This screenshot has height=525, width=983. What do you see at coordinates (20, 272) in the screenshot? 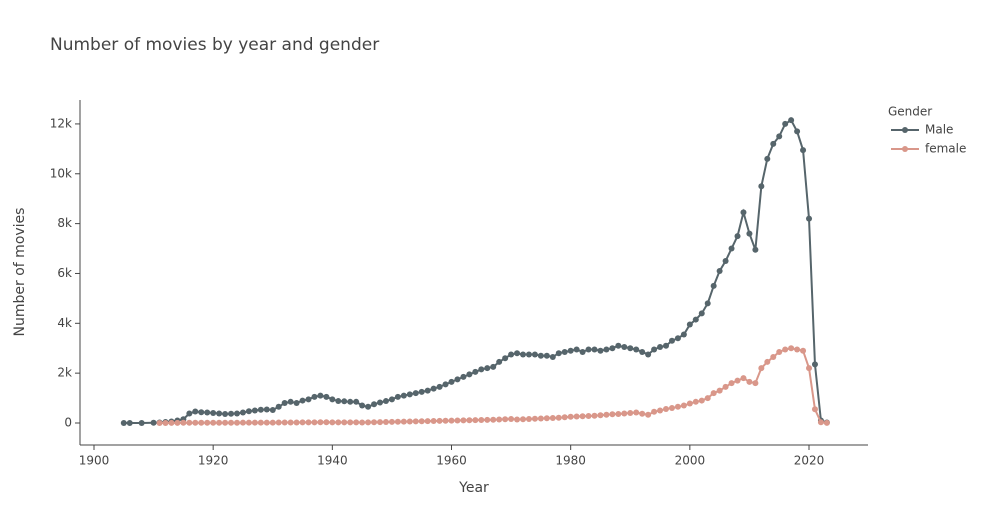
I see `y-axis-title: Number of movies` at bounding box center [20, 272].